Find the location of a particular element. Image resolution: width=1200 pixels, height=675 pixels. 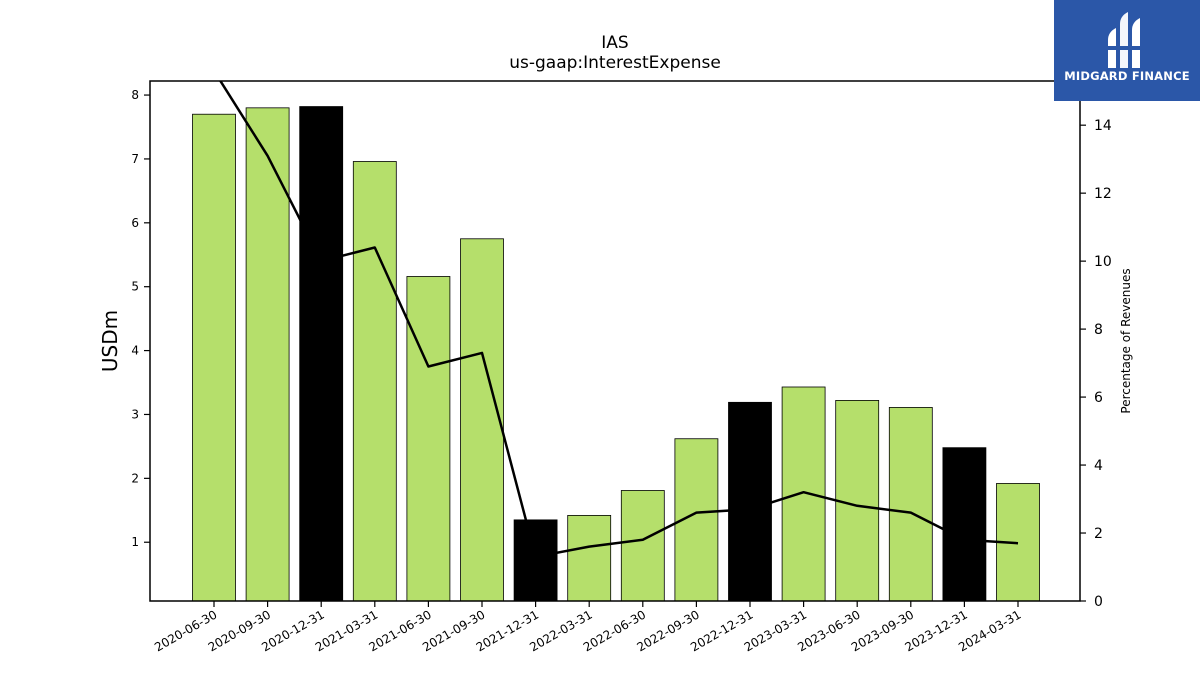

y-axis-label: USDm is located at coordinates (110, 341).